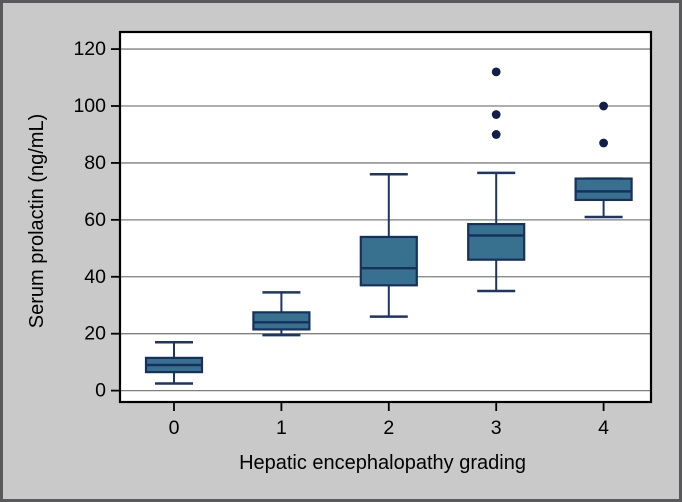 This screenshot has width=682, height=502. Describe the element at coordinates (89, 49) in the screenshot. I see `y-tick-label: 120` at that location.